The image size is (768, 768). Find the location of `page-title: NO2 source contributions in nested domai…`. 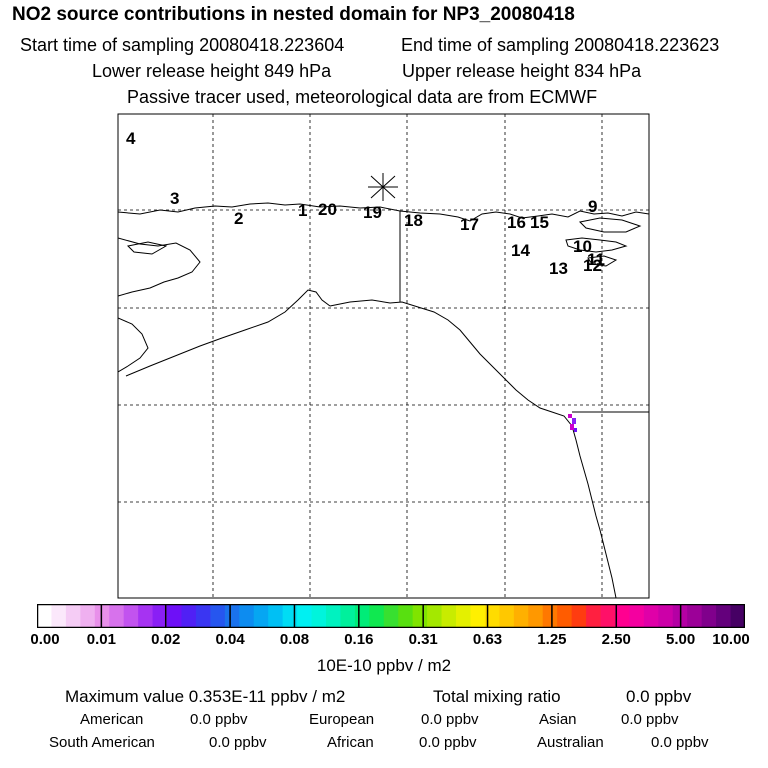

page-title: NO2 source contributions in nested domai… is located at coordinates (293, 14).